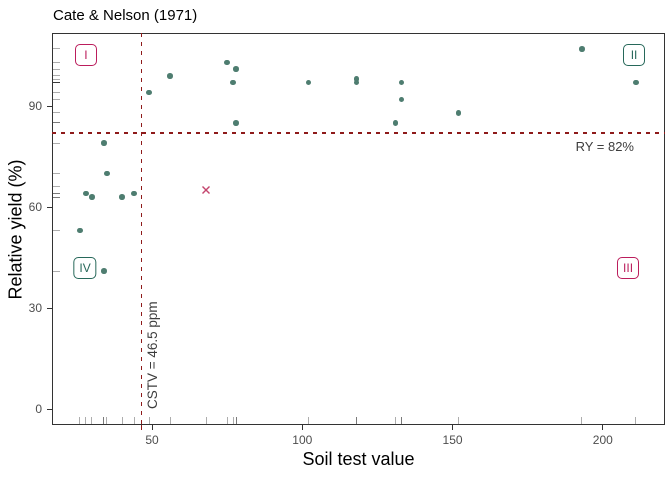 Image resolution: width=672 pixels, height=480 pixels. Describe the element at coordinates (152, 440) in the screenshot. I see `x-tick-label: 50` at that location.